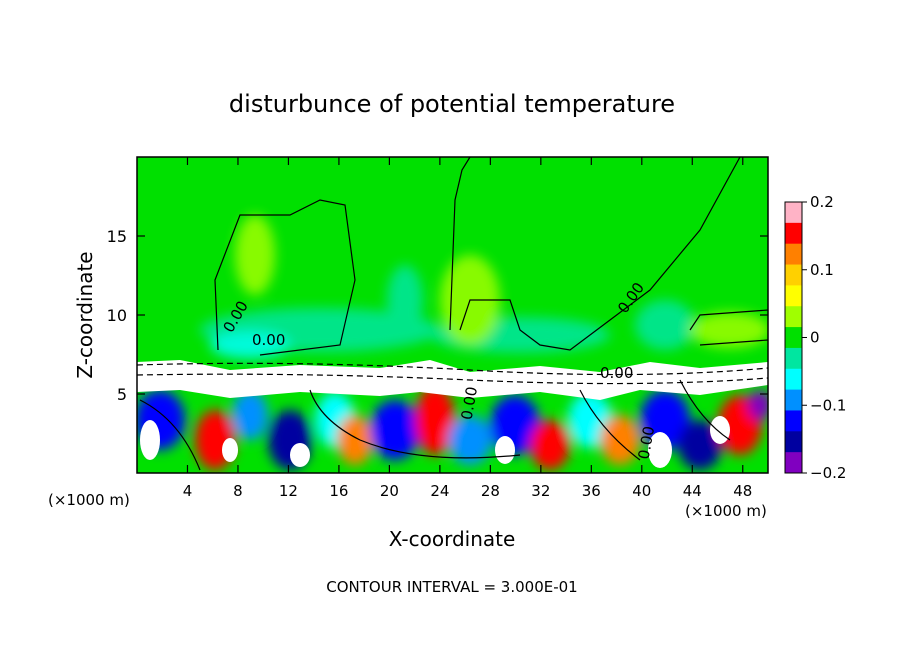  What do you see at coordinates (439, 491) in the screenshot?
I see `x-tick-label: 24` at bounding box center [439, 491].